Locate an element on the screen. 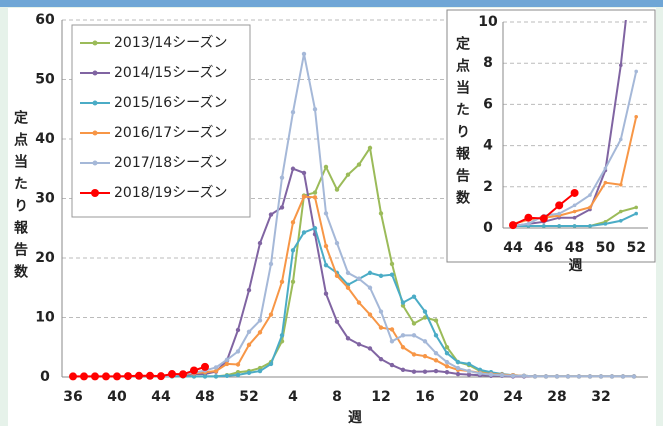 The width and height of the screenshot is (663, 426). y-tick-label: 6 is located at coordinates (488, 104).